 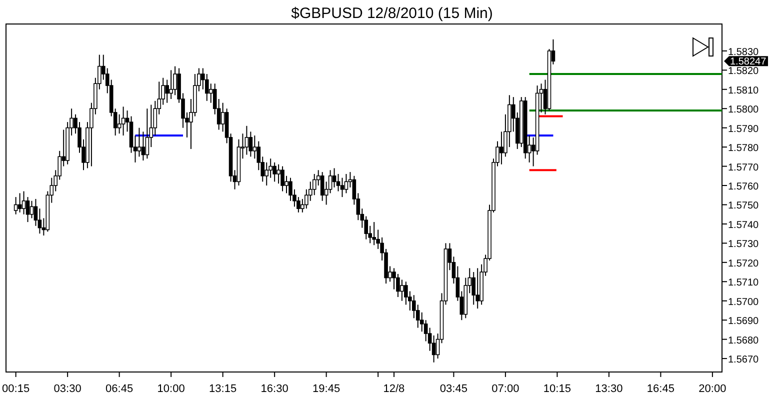 I want to click on y-tick-label: 1.5670, so click(x=744, y=360).